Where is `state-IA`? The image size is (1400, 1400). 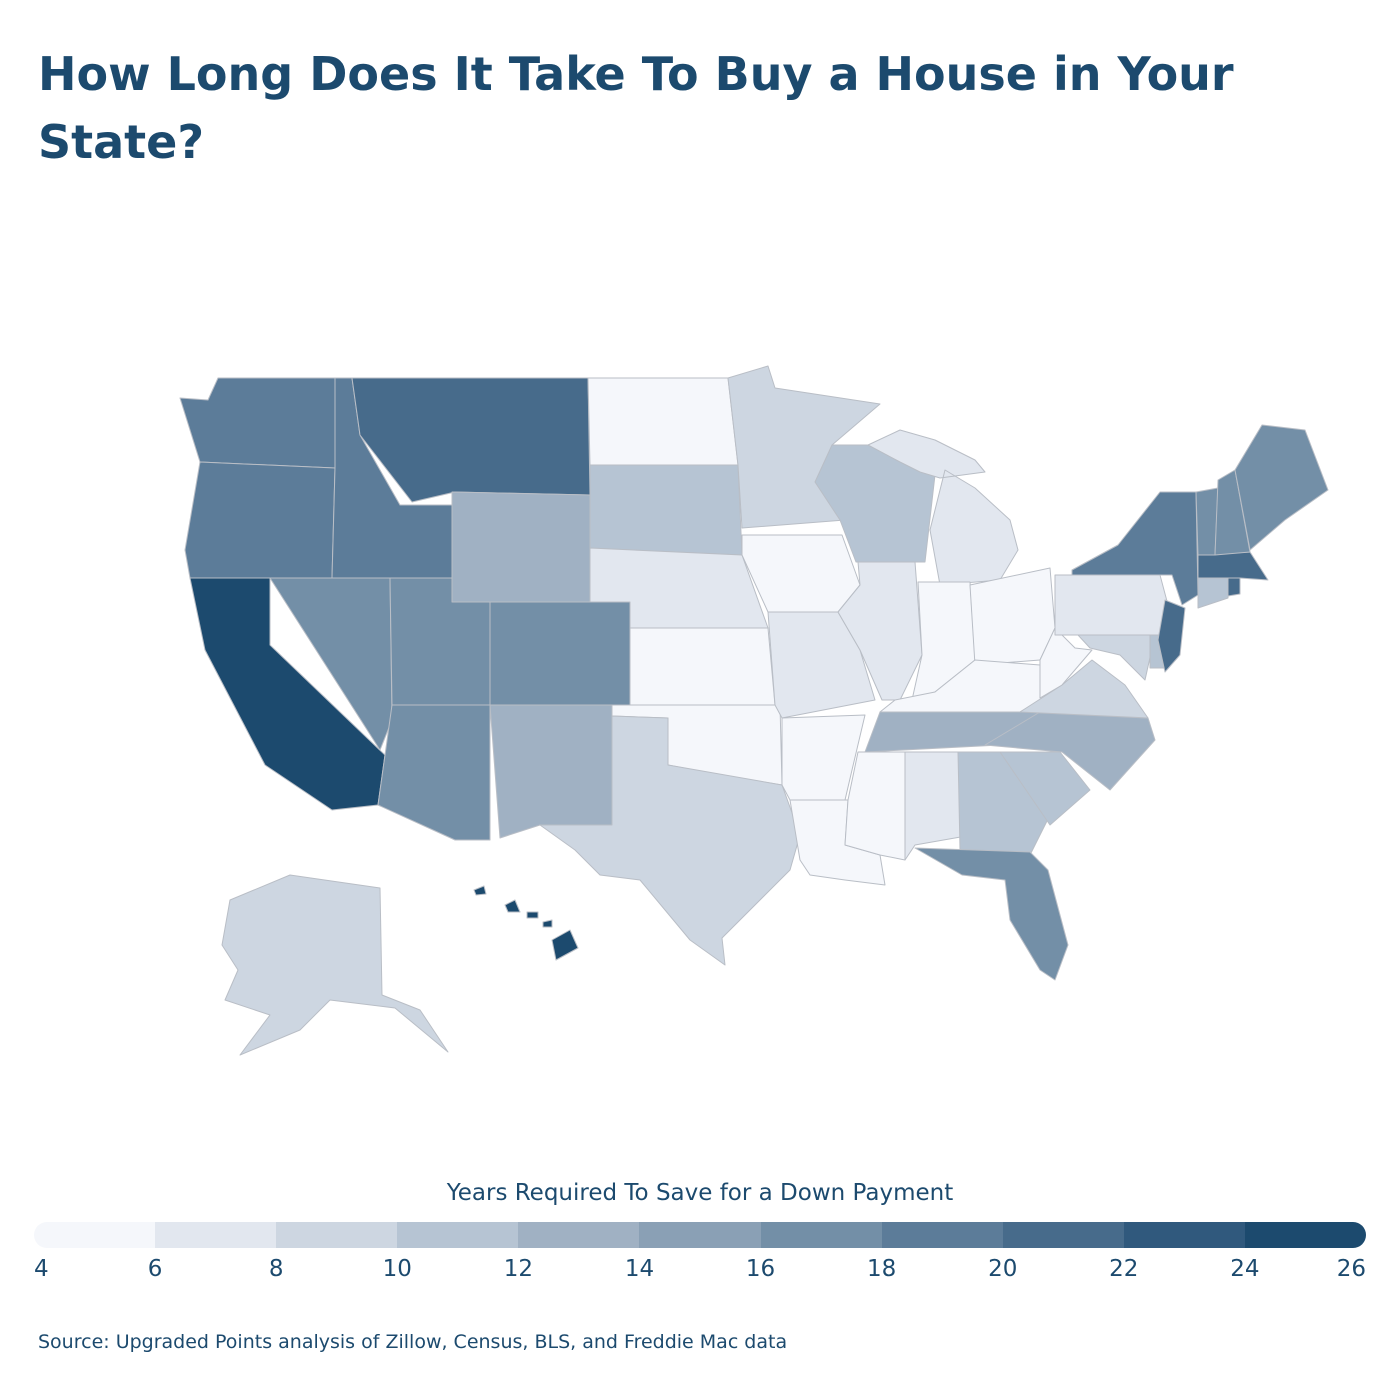
state-IA is located at coordinates (801, 573).